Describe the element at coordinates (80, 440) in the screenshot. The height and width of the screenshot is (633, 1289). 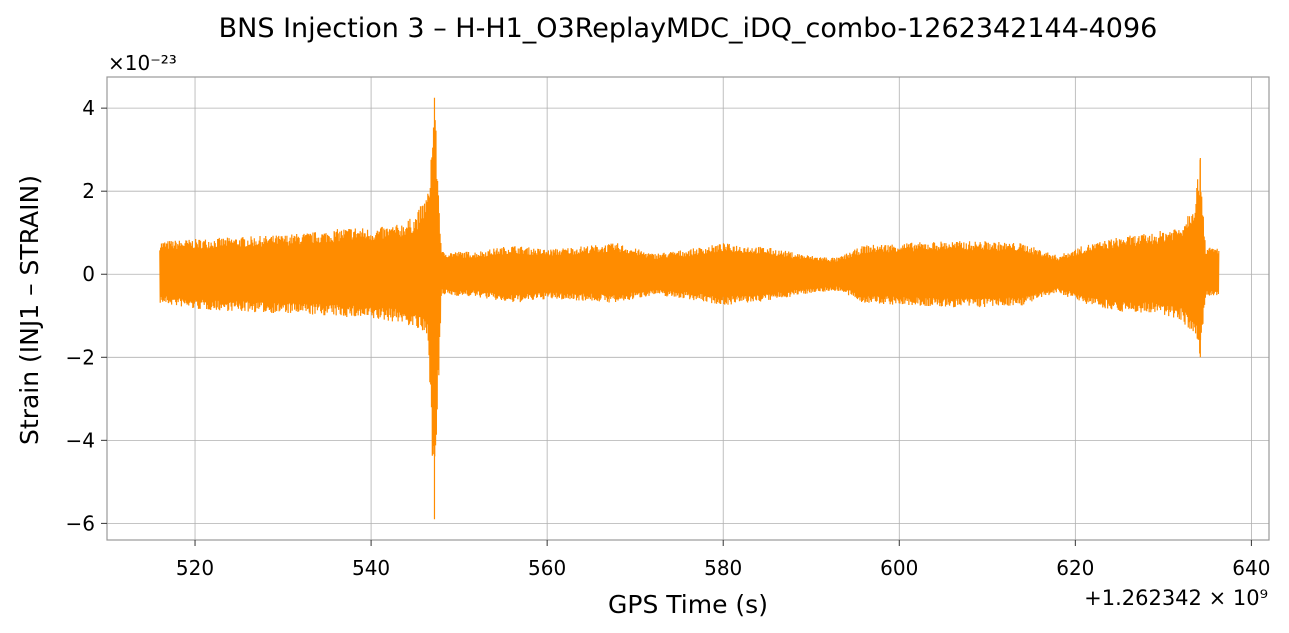
I see `y-tick-label: −4` at that location.